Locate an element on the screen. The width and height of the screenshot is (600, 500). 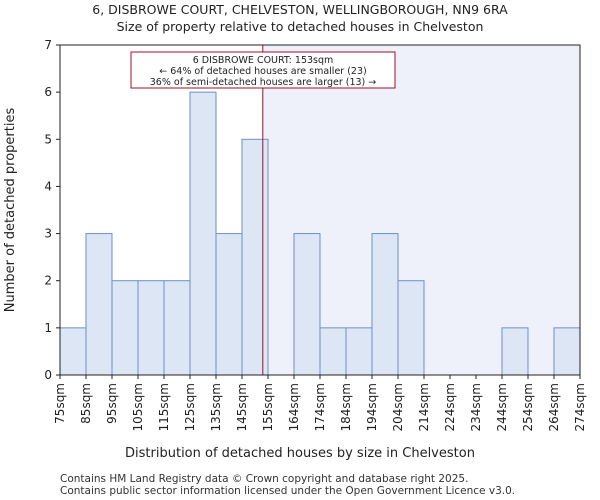
x-tick-label: 184sqm is located at coordinates (346, 407).